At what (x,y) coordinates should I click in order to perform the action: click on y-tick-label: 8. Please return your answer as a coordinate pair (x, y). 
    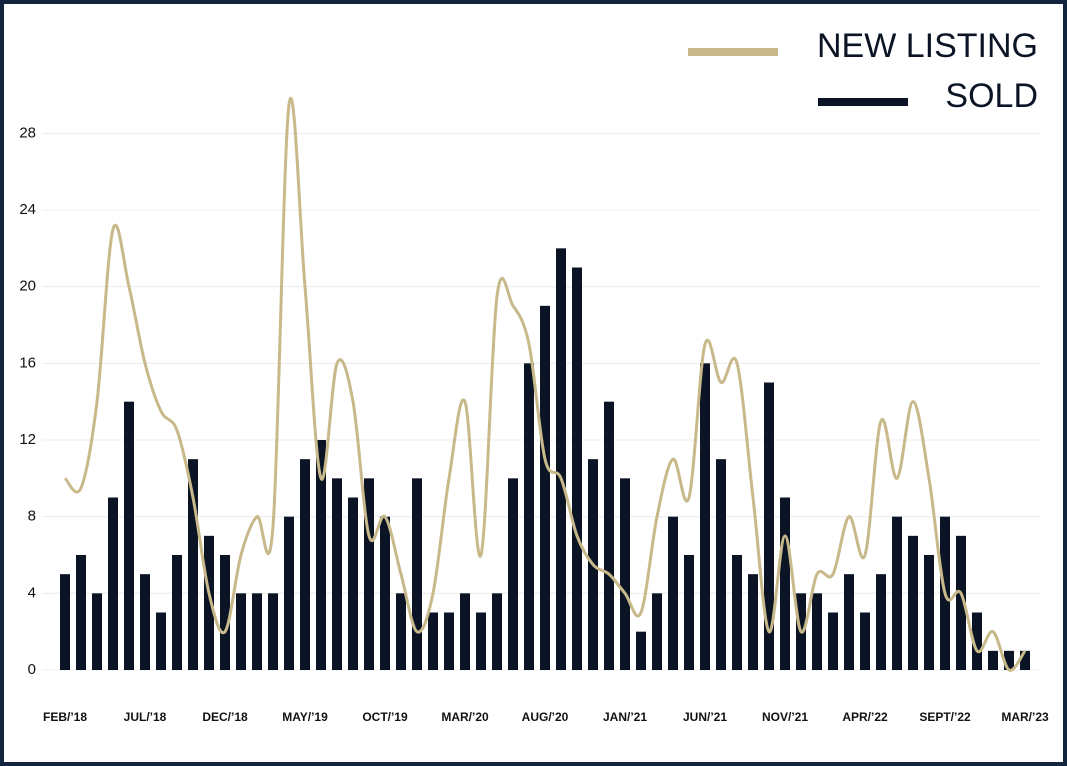
    Looking at the image, I should click on (32, 516).